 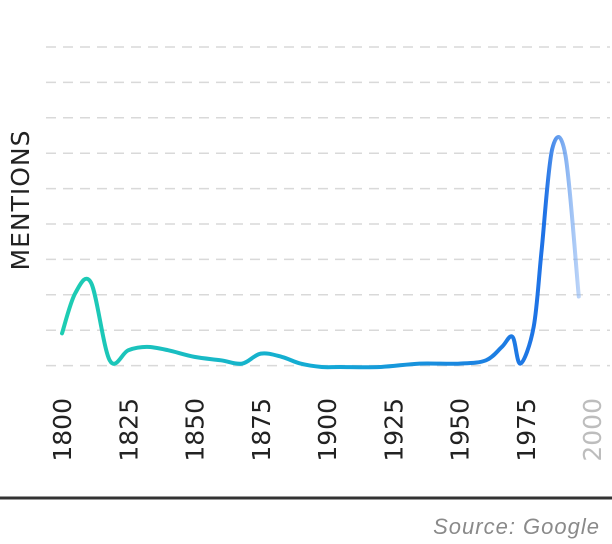 I want to click on source-note: Source: Google, so click(x=516, y=526).